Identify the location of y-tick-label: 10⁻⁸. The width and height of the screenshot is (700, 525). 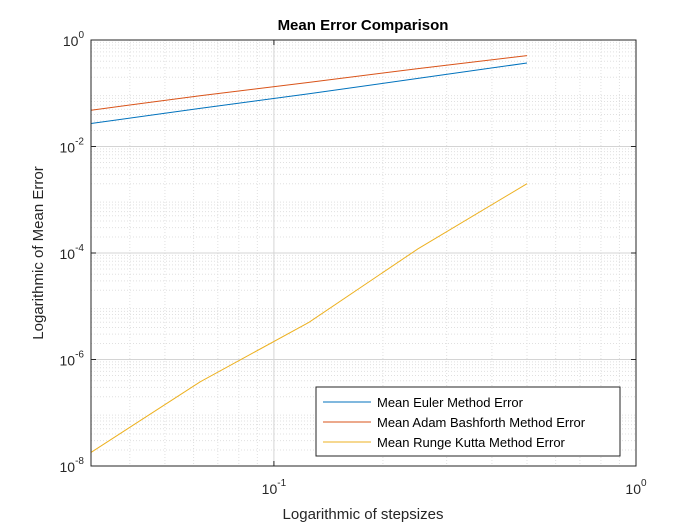
(72, 465).